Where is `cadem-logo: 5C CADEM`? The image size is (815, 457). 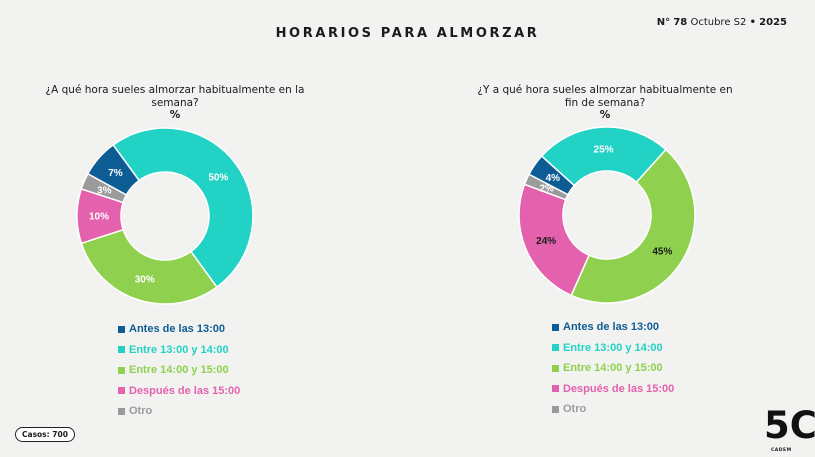
cadem-logo: 5C CADEM is located at coordinates (789, 429).